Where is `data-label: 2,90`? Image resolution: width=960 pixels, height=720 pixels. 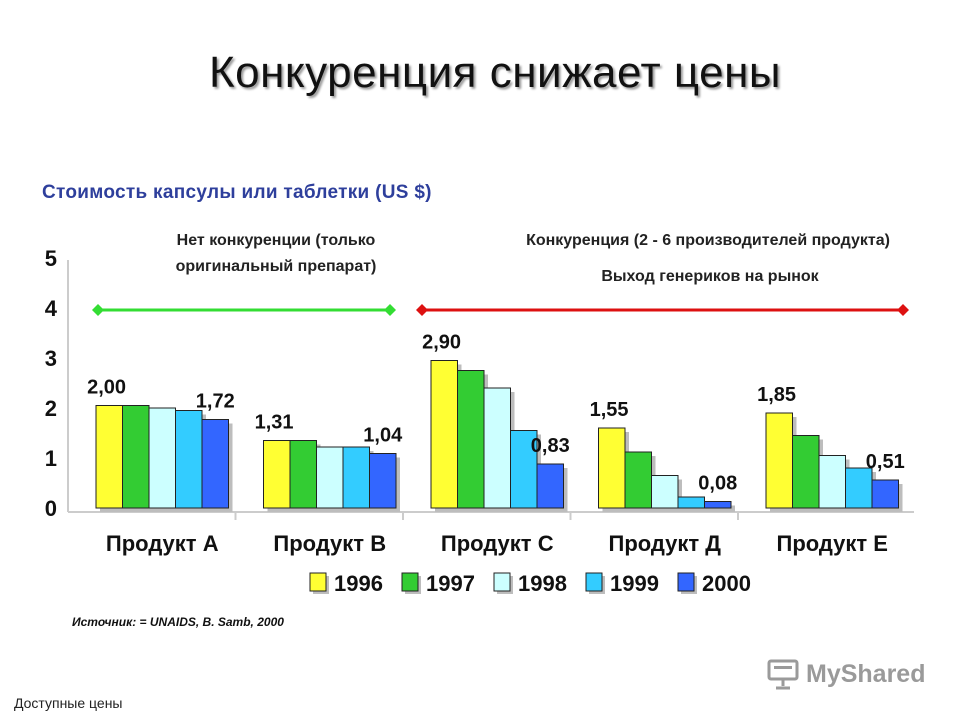 data-label: 2,90 is located at coordinates (441, 343).